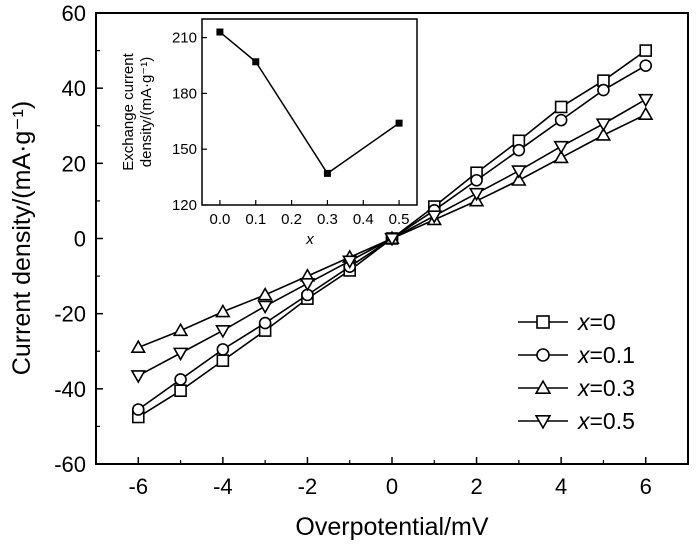  I want to click on y-tick-label: -60, so click(70, 464).